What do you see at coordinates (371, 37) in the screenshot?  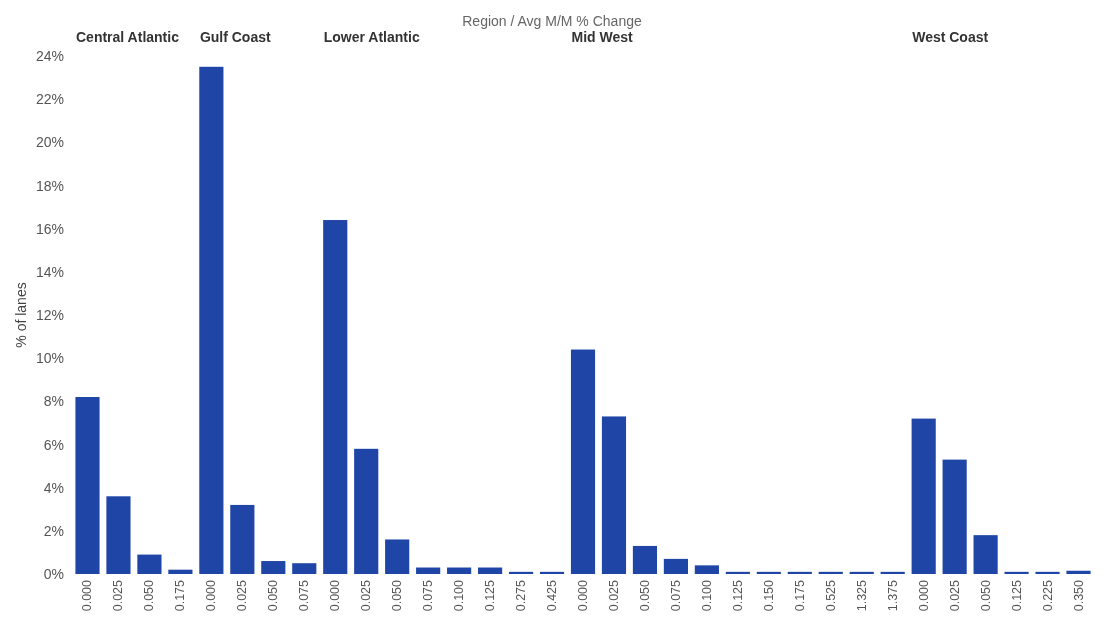 I see `chart-title: Lower Atlantic` at bounding box center [371, 37].